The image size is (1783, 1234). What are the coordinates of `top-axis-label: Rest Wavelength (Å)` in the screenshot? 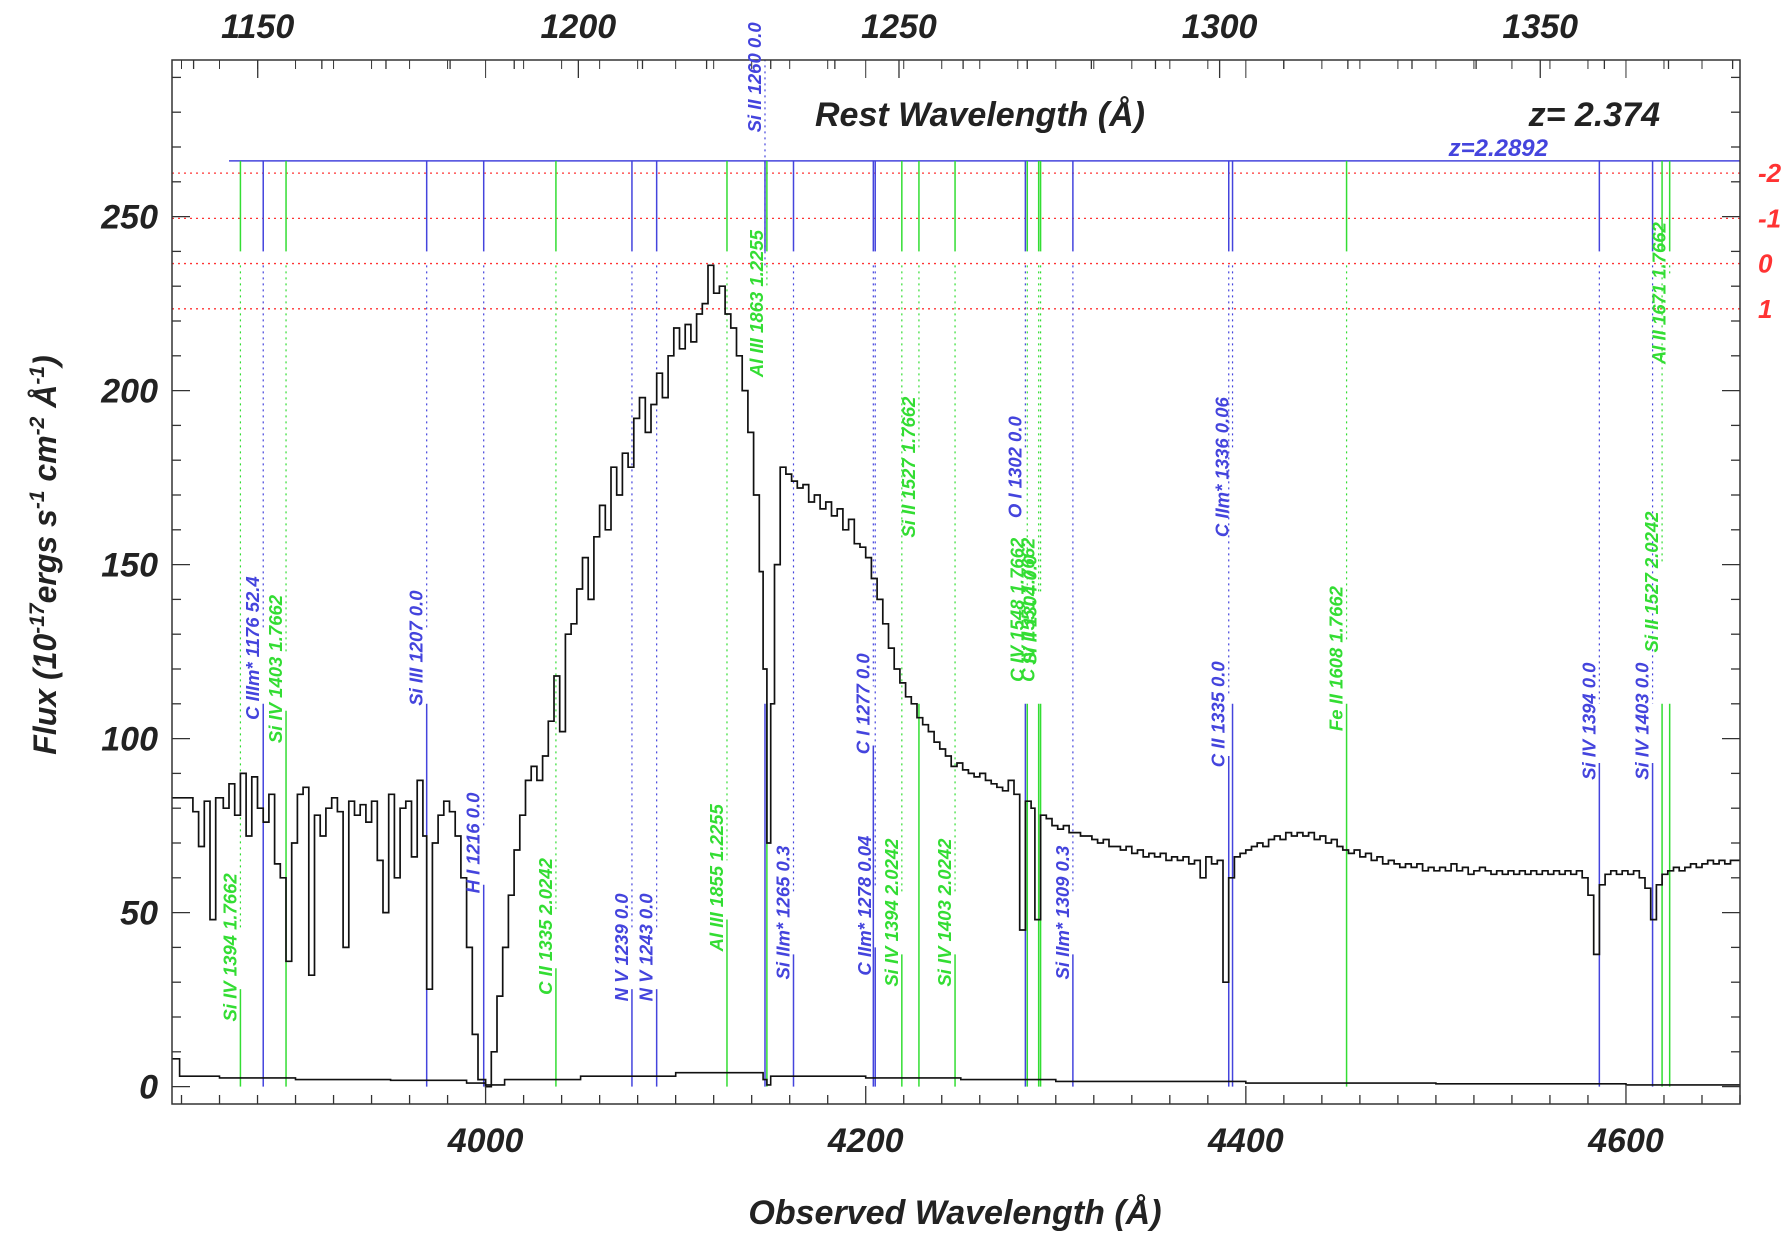 It's located at (980, 115).